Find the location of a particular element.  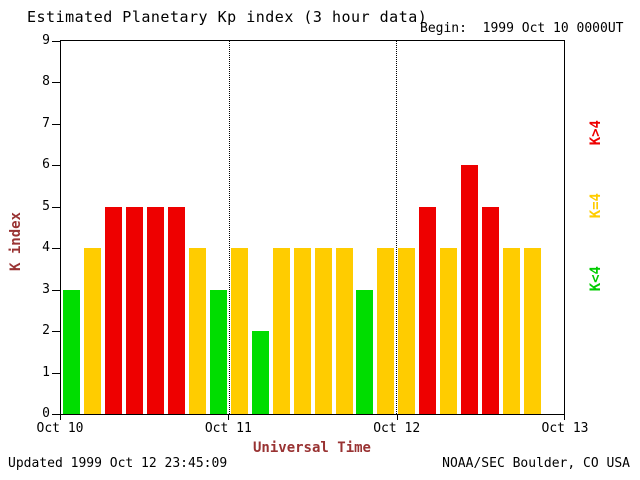

y-axis-label: K index is located at coordinates (16, 242).